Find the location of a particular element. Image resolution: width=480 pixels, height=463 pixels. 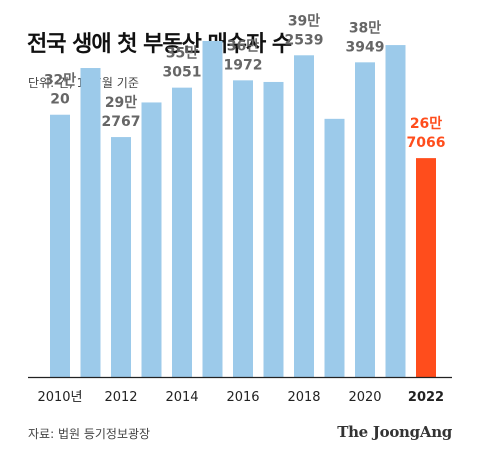

data-label-2016-2: 1972 is located at coordinates (243, 65).